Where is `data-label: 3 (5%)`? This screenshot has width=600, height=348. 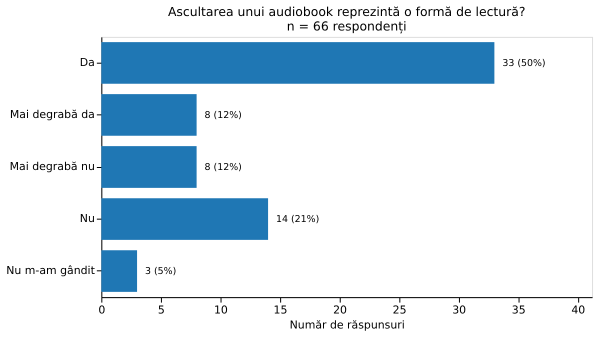
data-label: 3 (5%) is located at coordinates (160, 272).